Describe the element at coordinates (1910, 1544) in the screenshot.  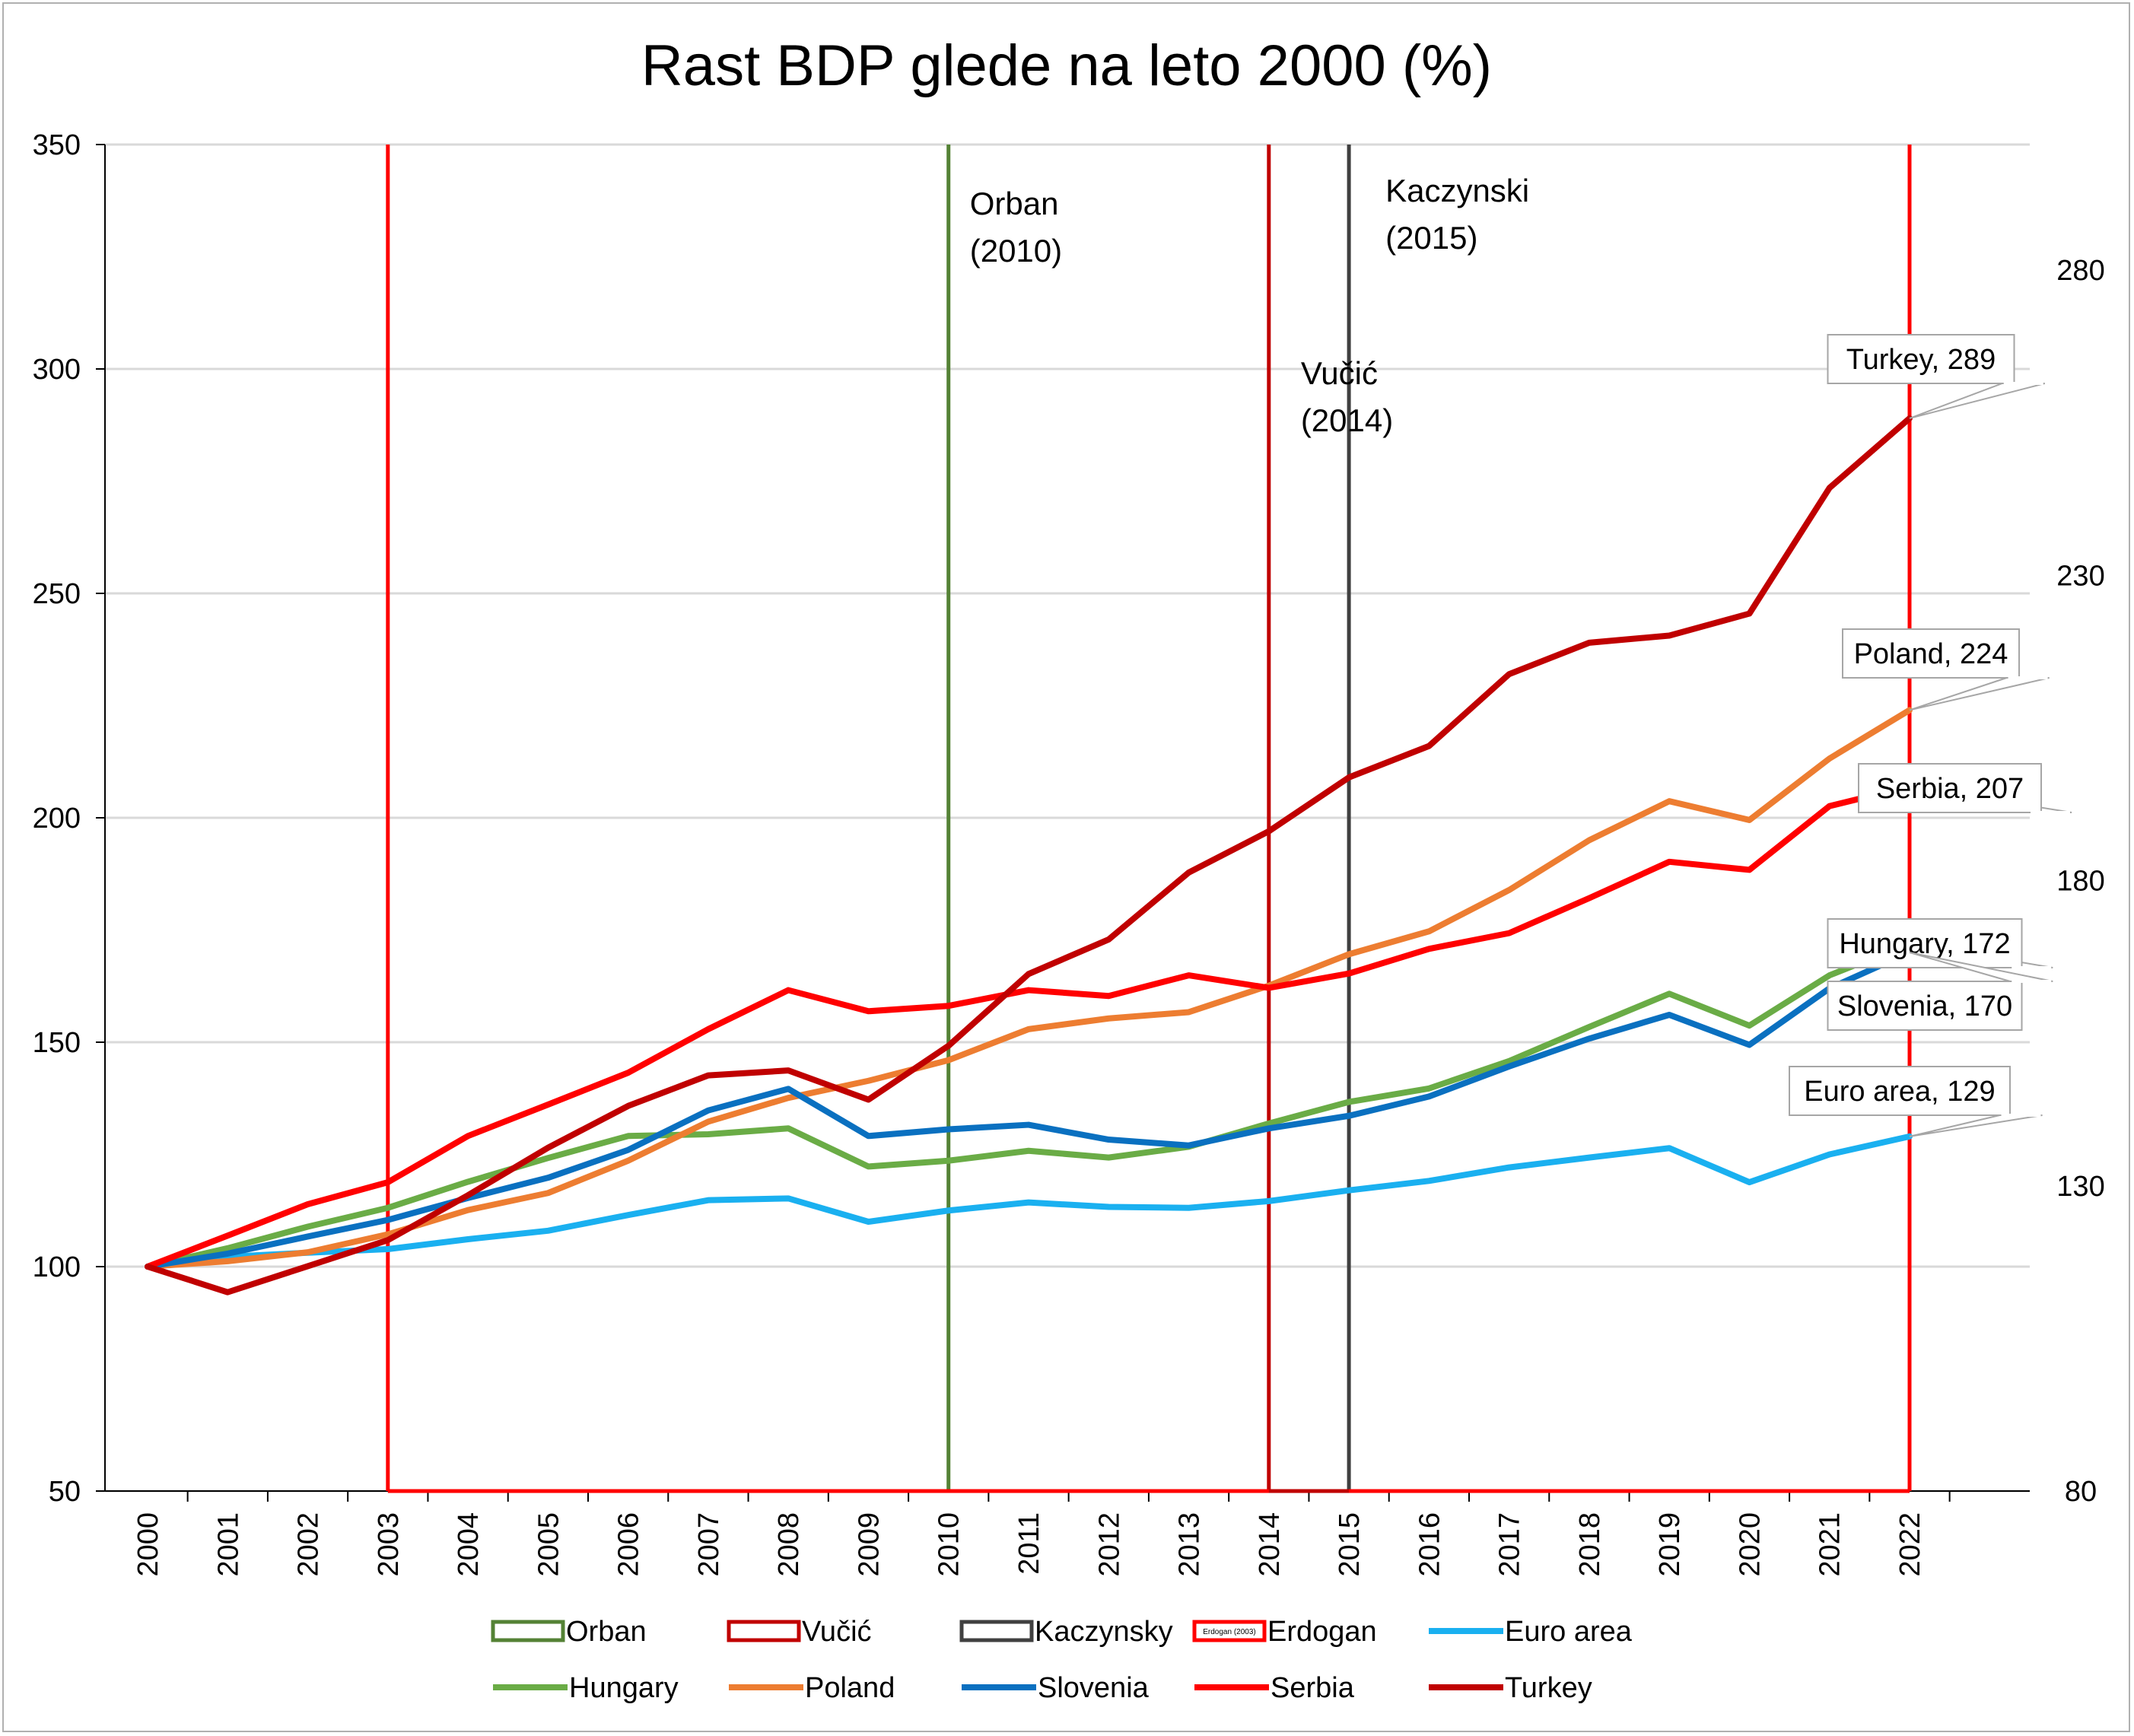
I see `x-tick-label: 2022` at that location.